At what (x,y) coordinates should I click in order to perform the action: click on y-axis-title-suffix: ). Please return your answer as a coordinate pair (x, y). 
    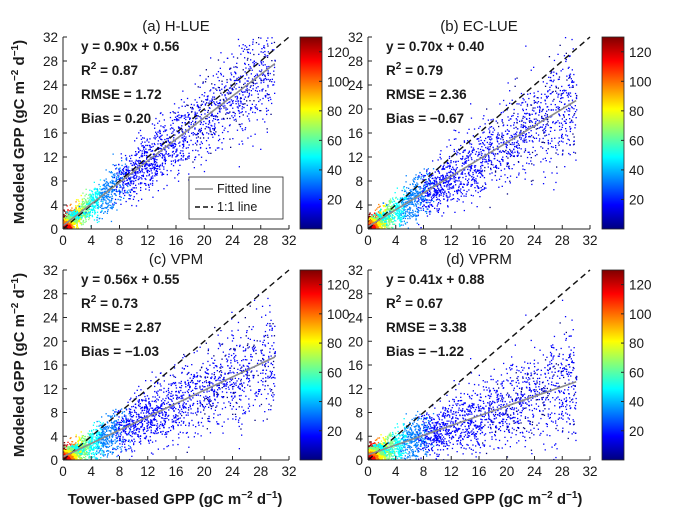
    Looking at the image, I should click on (19, 42).